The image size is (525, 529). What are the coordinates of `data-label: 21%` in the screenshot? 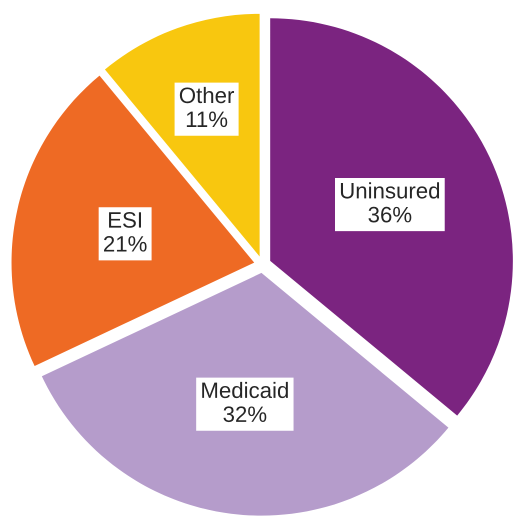 It's located at (125, 244).